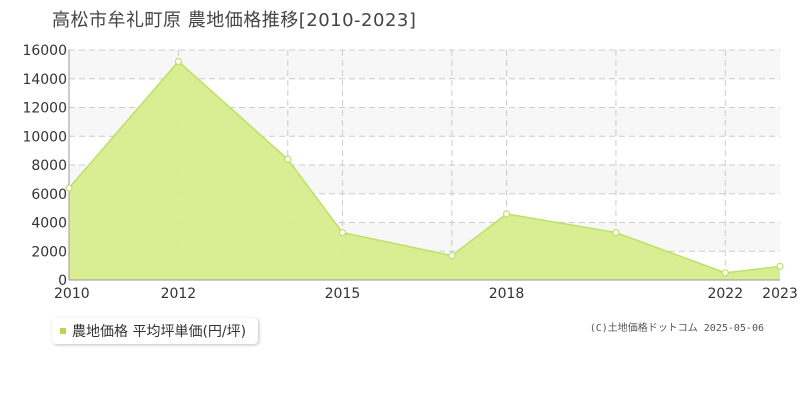 Image resolution: width=800 pixels, height=400 pixels. Describe the element at coordinates (426, 294) in the screenshot. I see `x-axis-labels: 2010 2012 2015 2018 2022 2023` at that location.